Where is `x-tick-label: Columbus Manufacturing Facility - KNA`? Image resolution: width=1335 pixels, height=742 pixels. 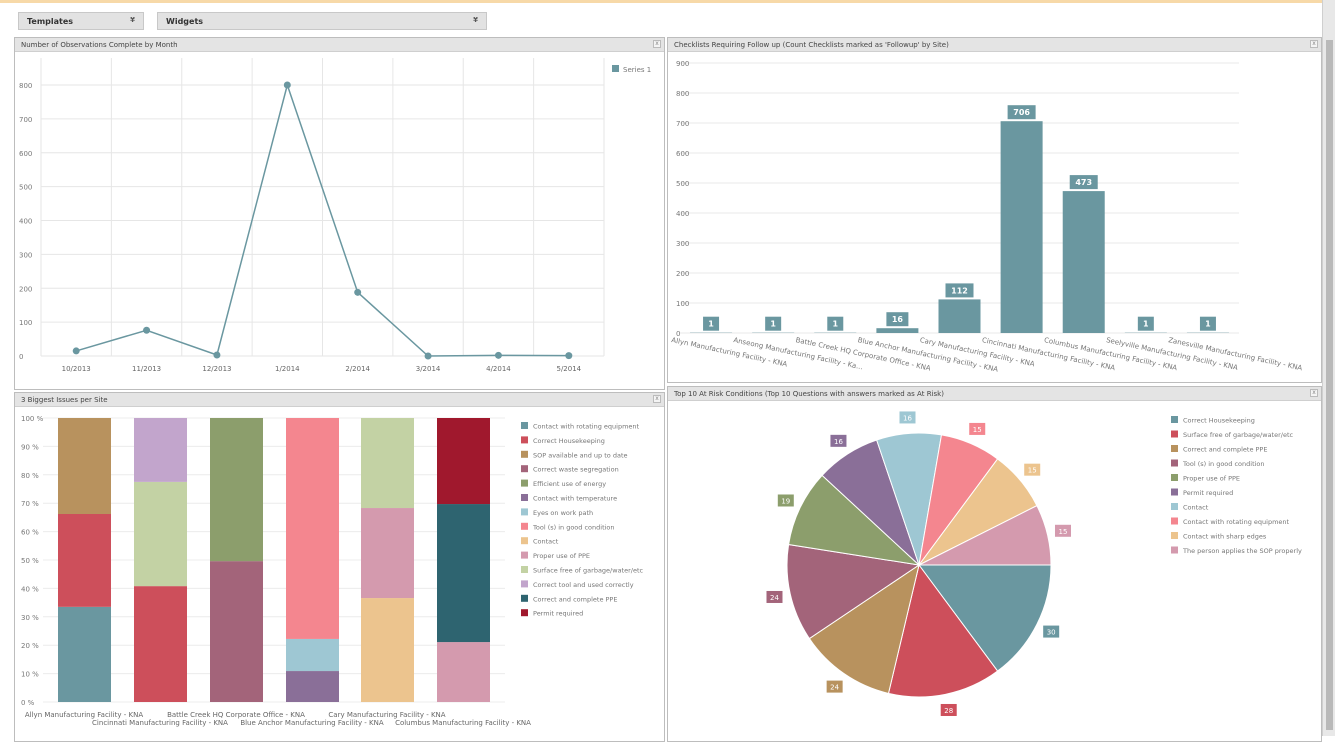
x-tick-label: Columbus Manufacturing Facility - KNA is located at coordinates (463, 723).